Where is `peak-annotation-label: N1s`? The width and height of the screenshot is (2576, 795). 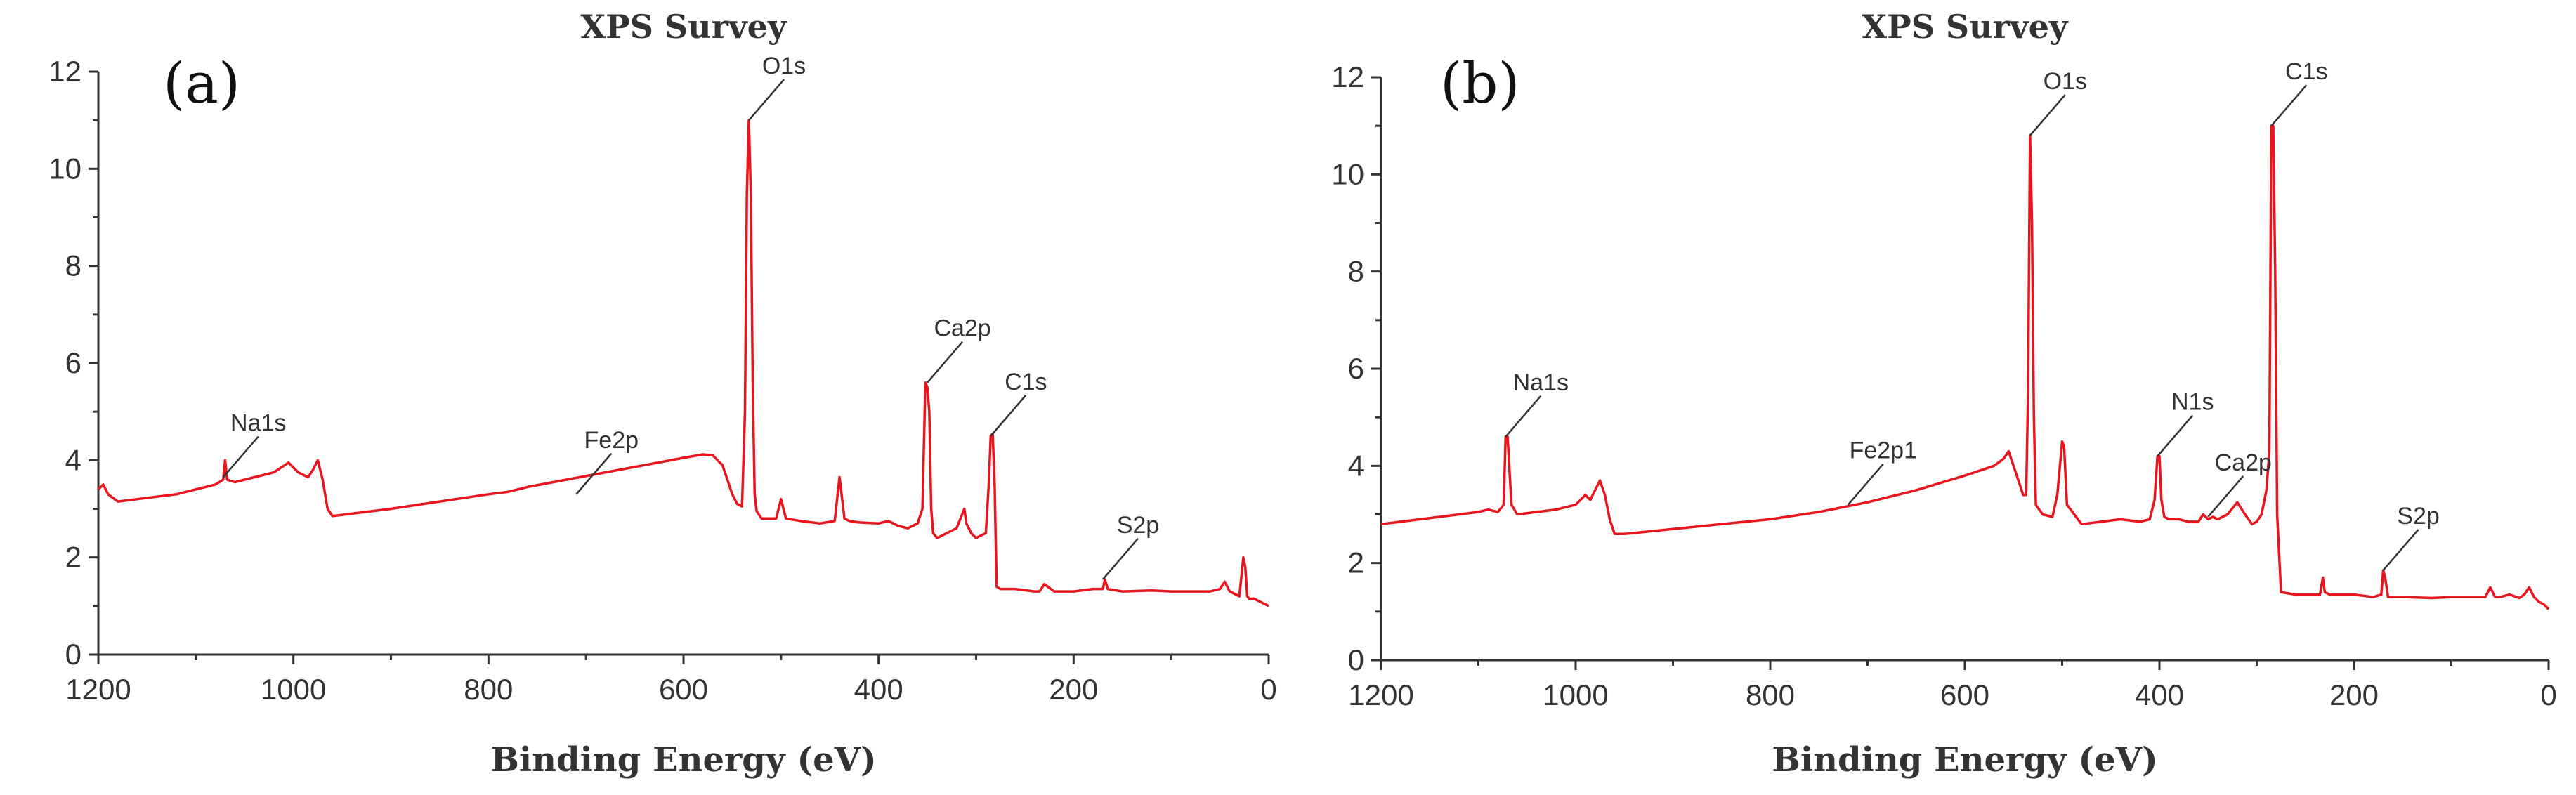 peak-annotation-label: N1s is located at coordinates (2192, 402).